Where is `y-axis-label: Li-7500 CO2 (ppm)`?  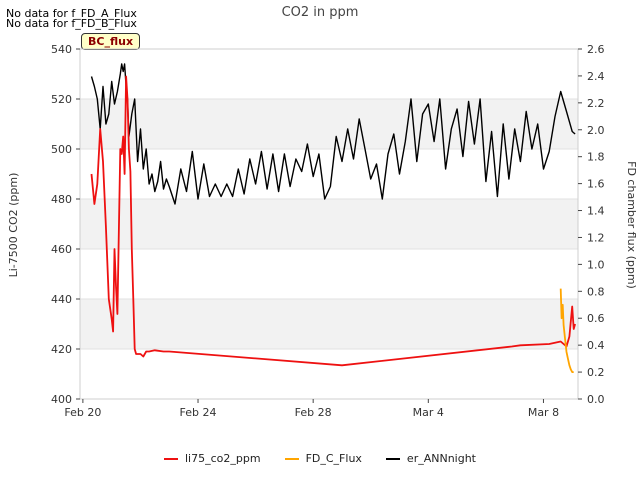 y-axis-label: Li-7500 CO2 (ppm) is located at coordinates (13, 225).